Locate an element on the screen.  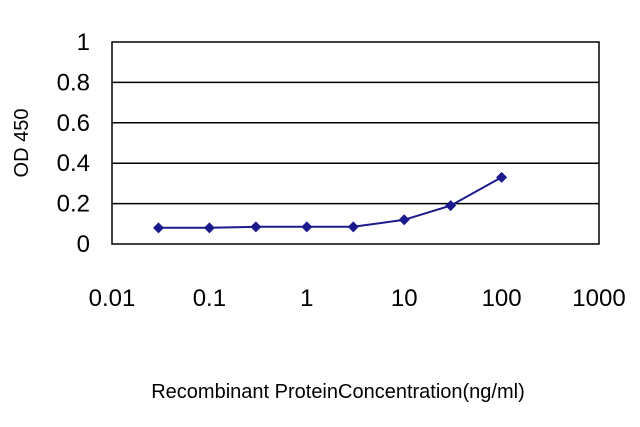
x-tick-label: 100 is located at coordinates (502, 298).